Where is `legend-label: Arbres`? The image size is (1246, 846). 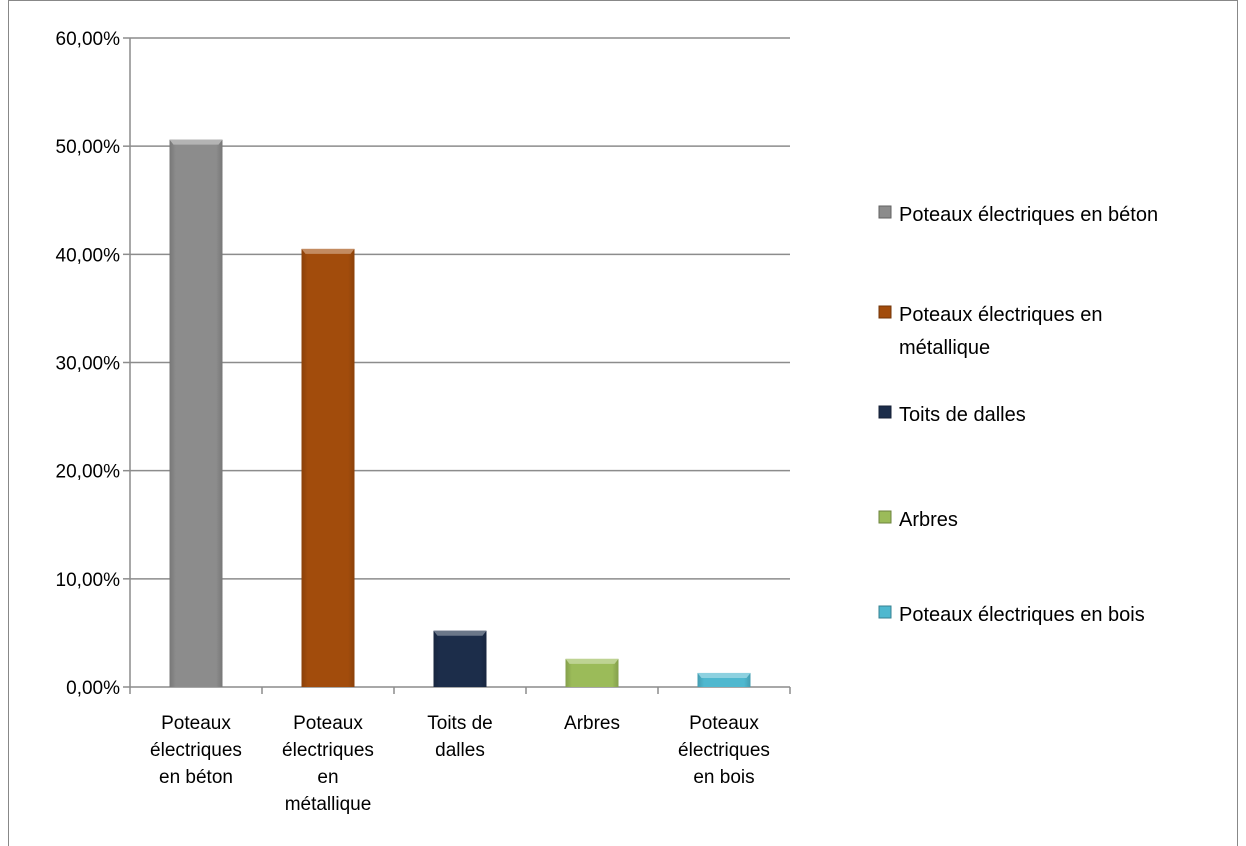
legend-label: Arbres is located at coordinates (928, 520).